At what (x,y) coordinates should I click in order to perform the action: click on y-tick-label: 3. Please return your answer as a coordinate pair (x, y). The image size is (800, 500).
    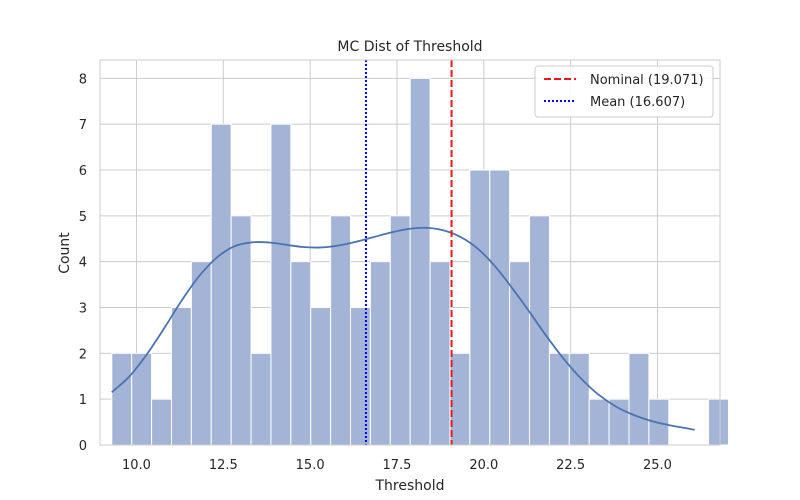
    Looking at the image, I should click on (83, 309).